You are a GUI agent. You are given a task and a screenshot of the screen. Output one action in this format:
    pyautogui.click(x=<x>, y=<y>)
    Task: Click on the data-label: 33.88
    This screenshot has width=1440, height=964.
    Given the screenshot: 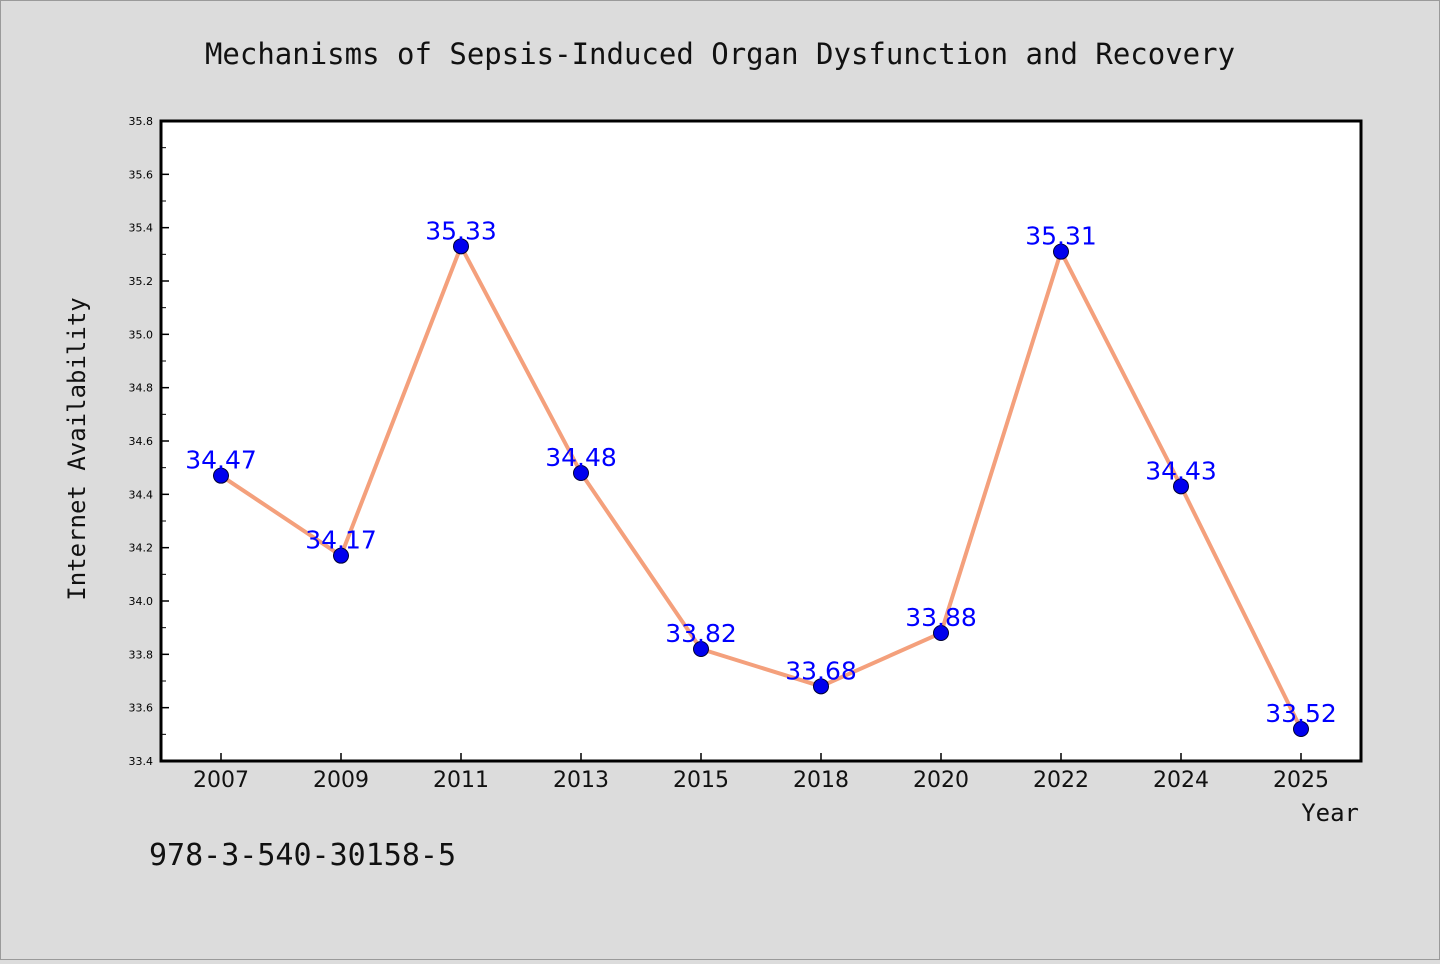 What is the action you would take?
    pyautogui.click(x=941, y=617)
    